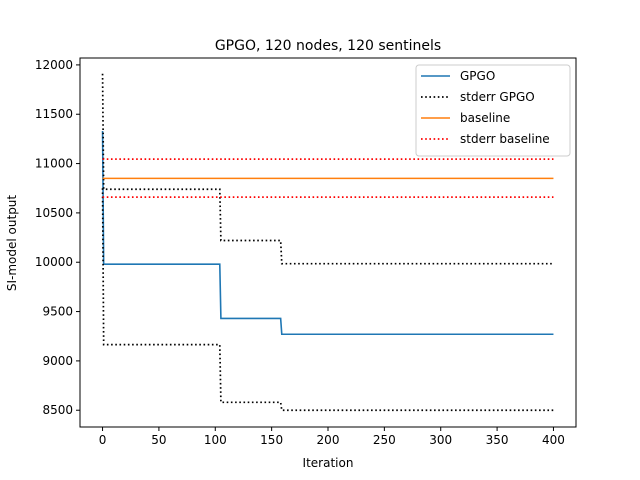 The image size is (640, 480). Describe the element at coordinates (158, 440) in the screenshot. I see `x-tick-label: 50` at that location.